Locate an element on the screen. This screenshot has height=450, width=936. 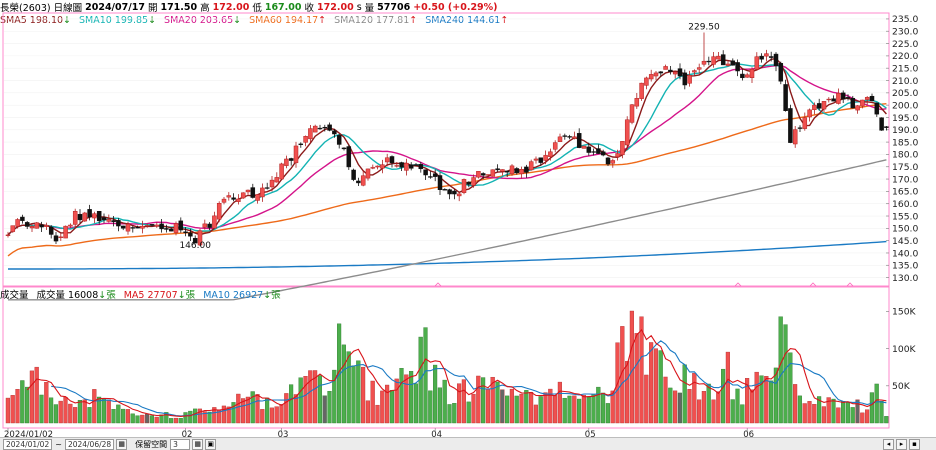
price-tick-label: 225.0 is located at coordinates (905, 44).